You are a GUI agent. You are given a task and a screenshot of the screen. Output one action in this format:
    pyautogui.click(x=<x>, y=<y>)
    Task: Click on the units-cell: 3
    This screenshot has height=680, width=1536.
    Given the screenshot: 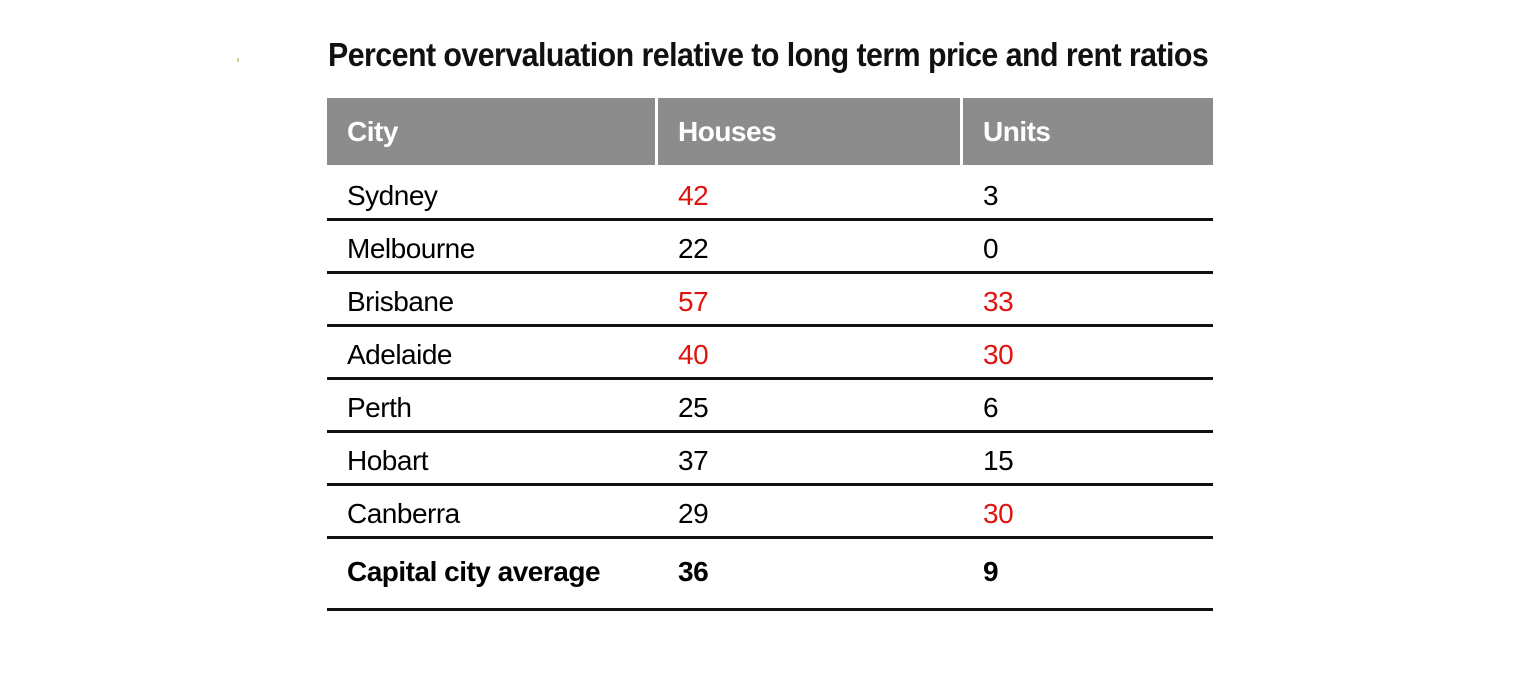 What is the action you would take?
    pyautogui.click(x=991, y=195)
    